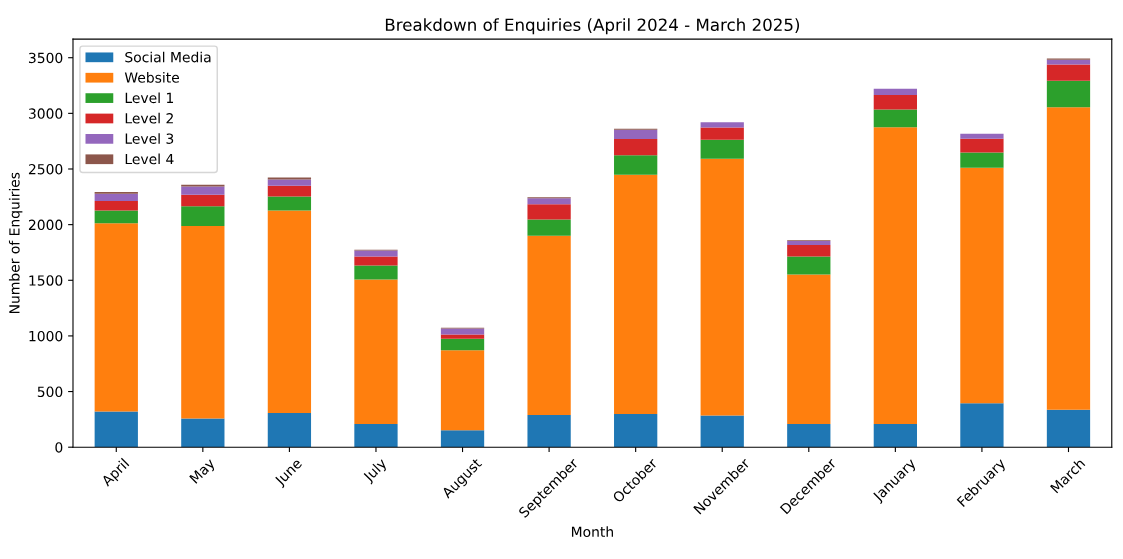 The image size is (1123, 559). I want to click on y-tick-label: 3000, so click(45, 113).